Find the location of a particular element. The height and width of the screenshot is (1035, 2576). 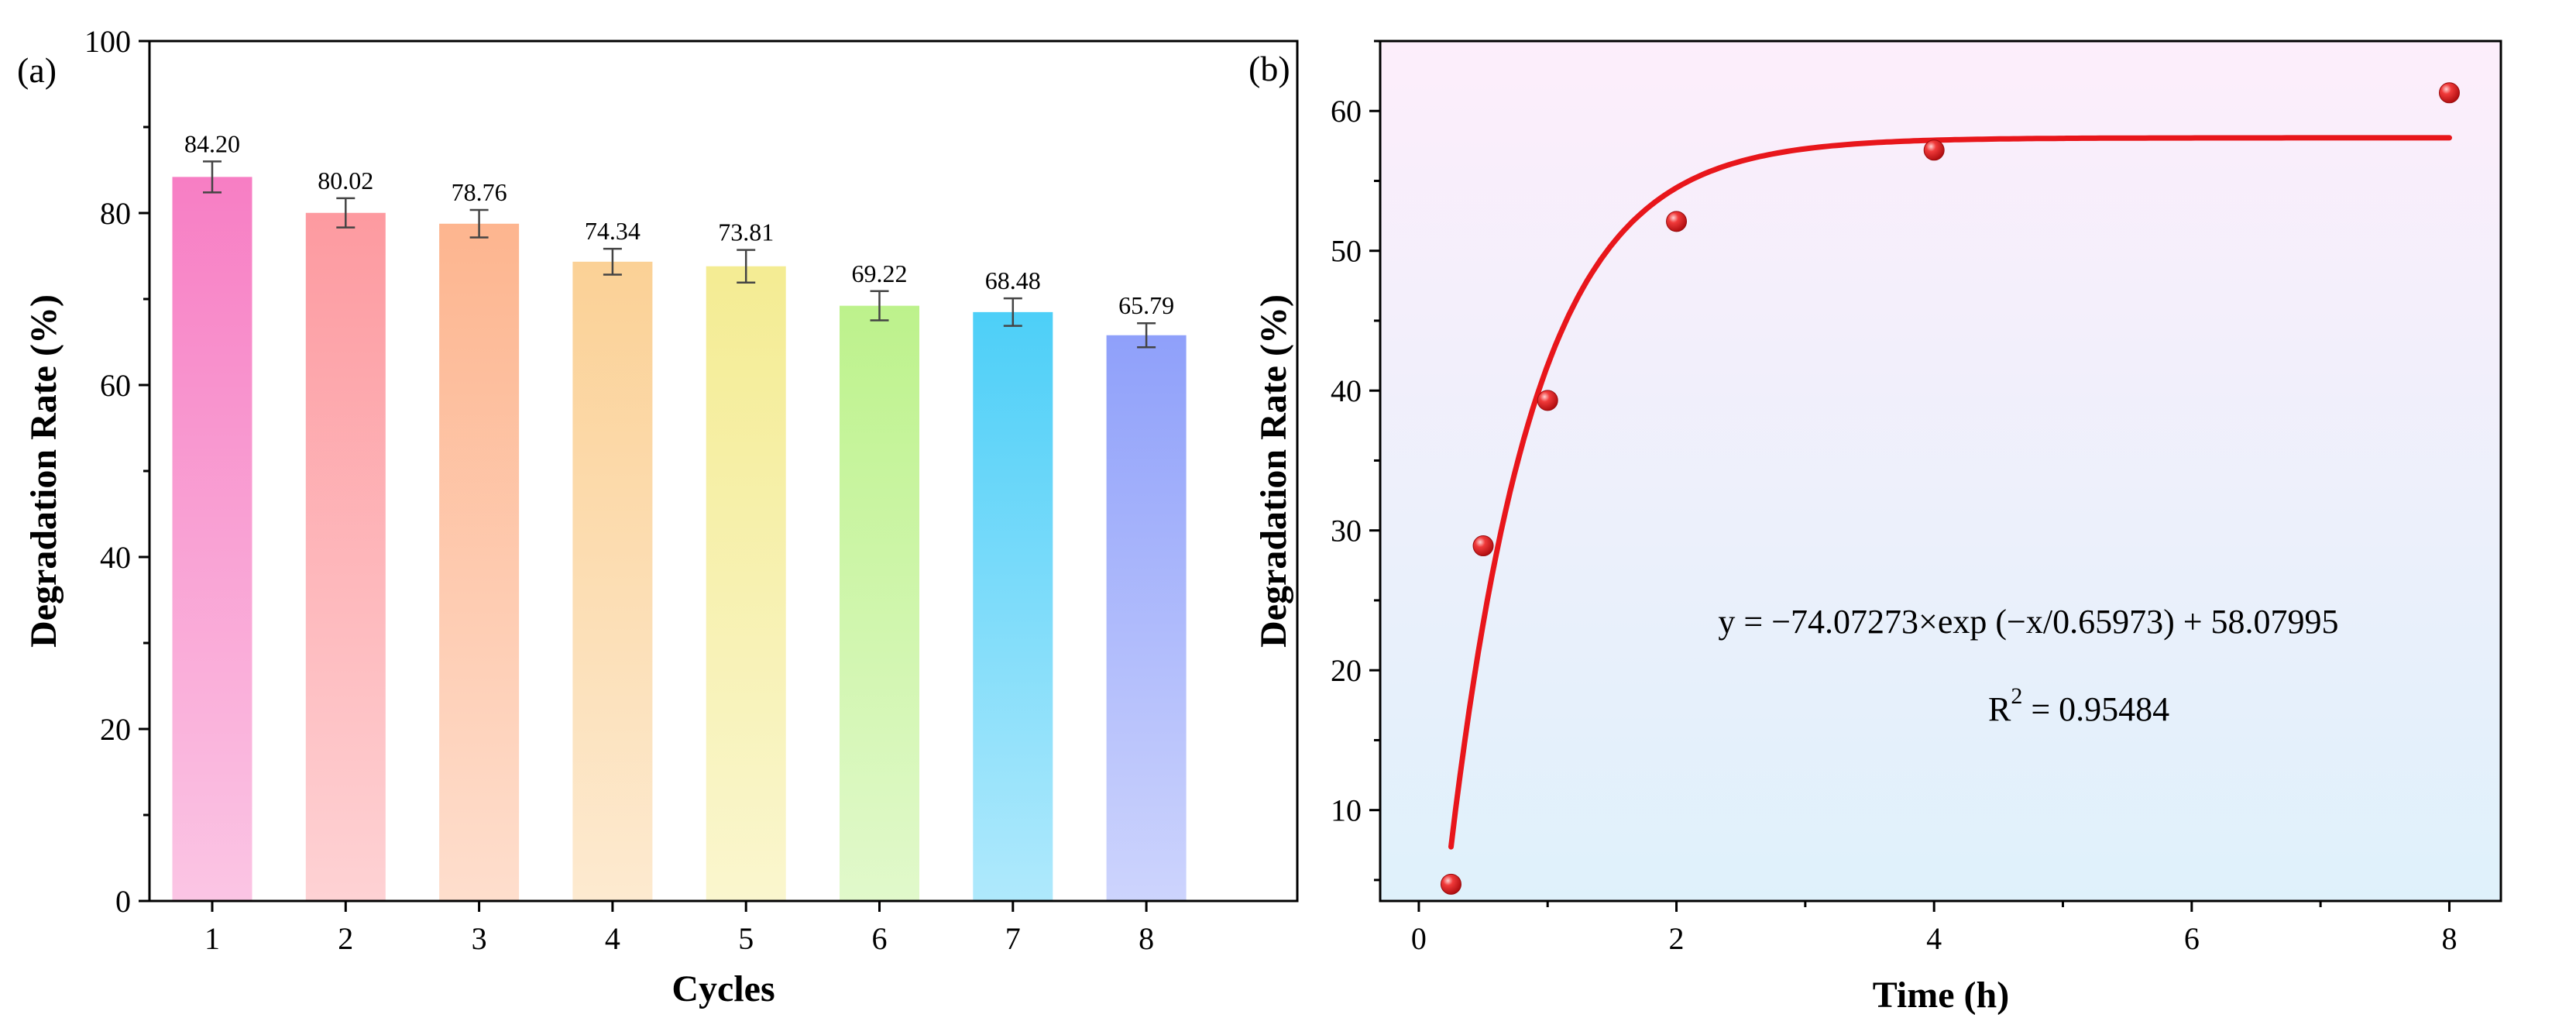

data-labels-a: 84.20 80.02 78.76 74.34 73.81 69.22 68.48 65.79 is located at coordinates (679, 224).